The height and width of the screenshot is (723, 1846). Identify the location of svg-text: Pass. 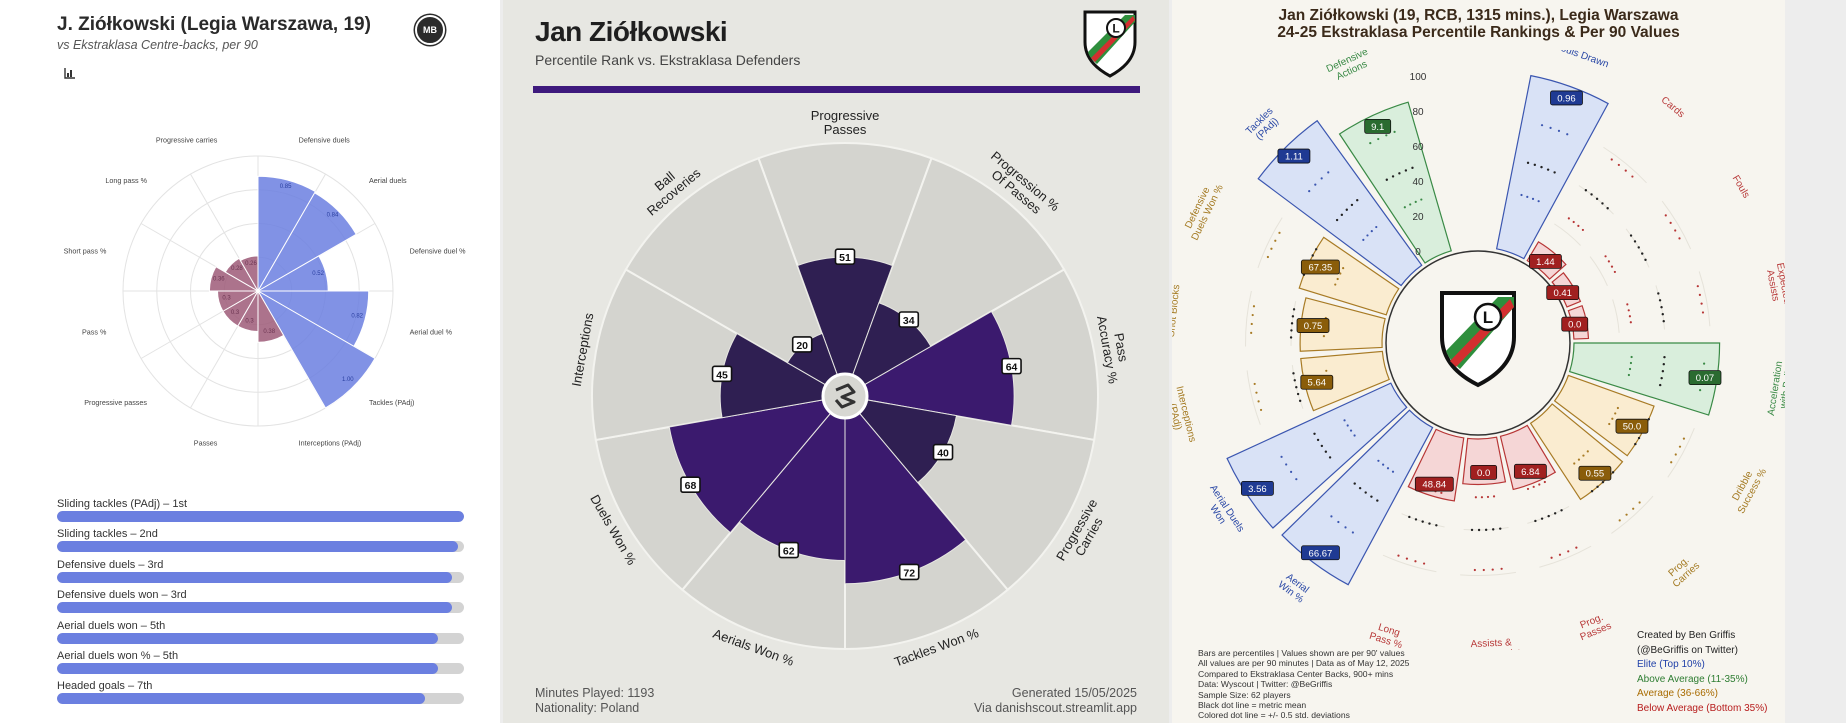
(1121, 348).